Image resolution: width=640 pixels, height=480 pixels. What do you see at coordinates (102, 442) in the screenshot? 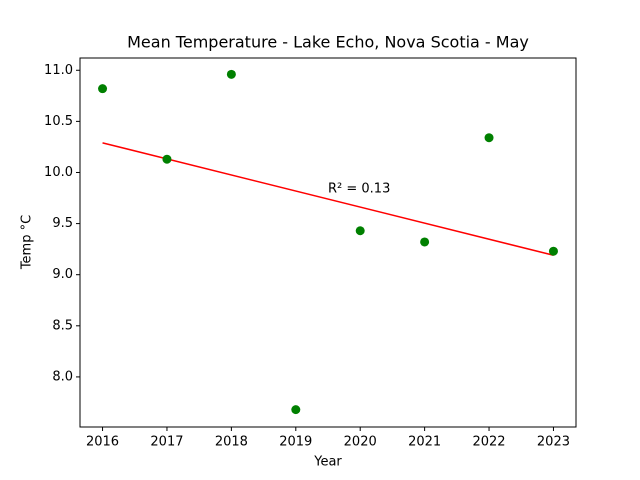
I see `x-tick-label: 2016` at bounding box center [102, 442].